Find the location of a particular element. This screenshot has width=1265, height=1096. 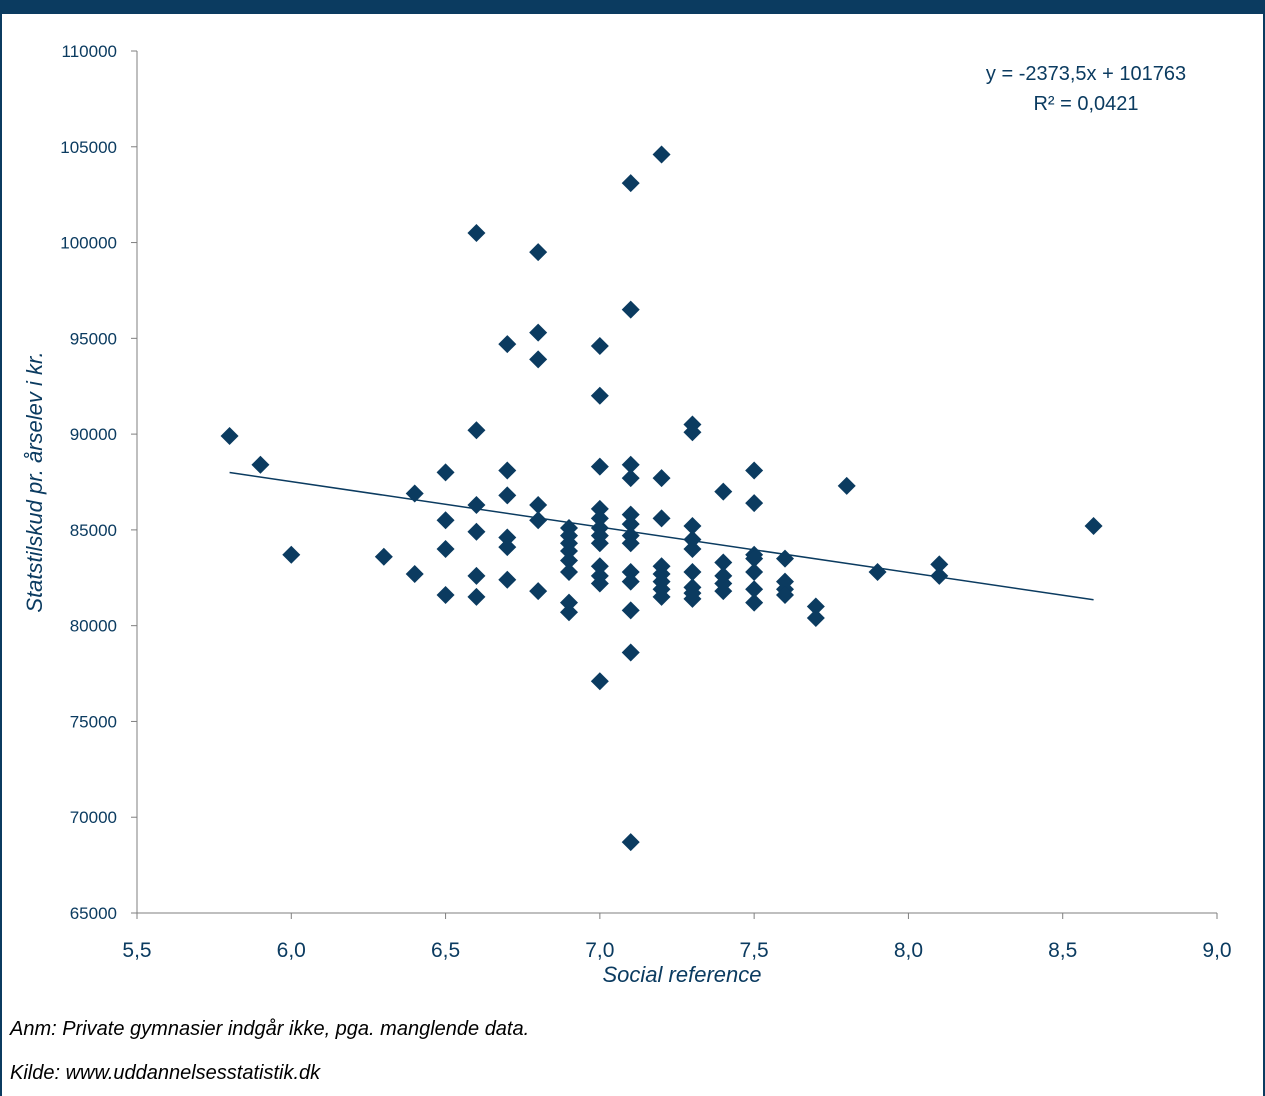

trendline is located at coordinates (661, 536).